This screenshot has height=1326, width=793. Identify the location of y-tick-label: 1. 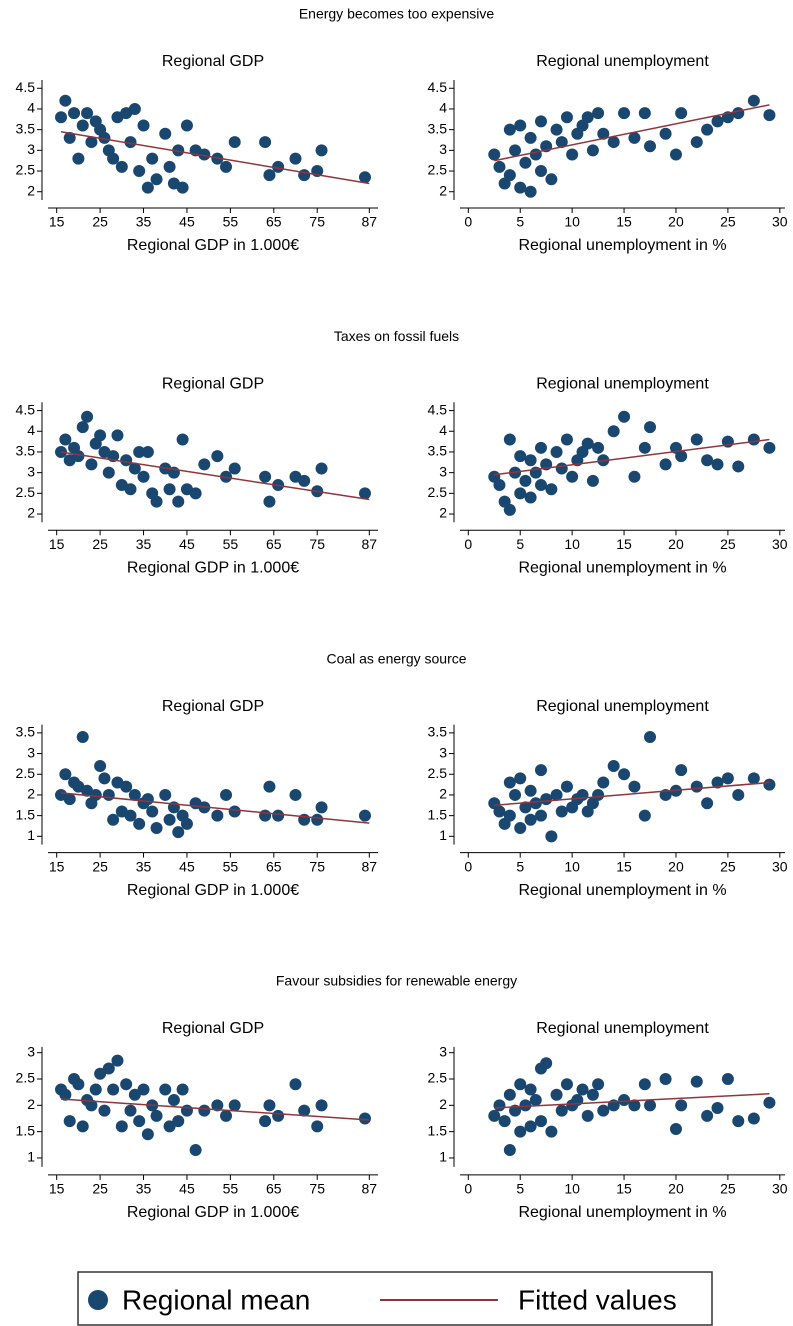
(443, 1157).